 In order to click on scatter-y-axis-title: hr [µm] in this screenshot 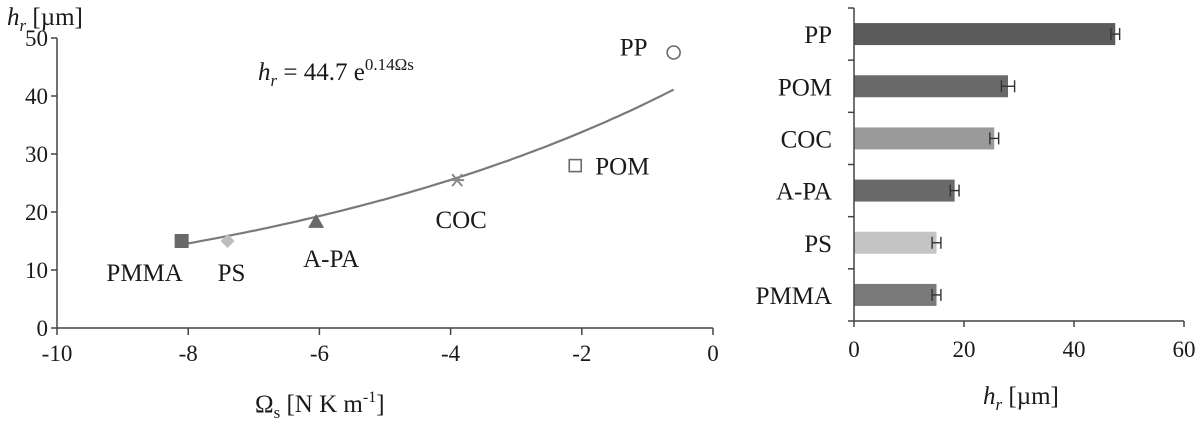, I will do `click(45, 19)`.